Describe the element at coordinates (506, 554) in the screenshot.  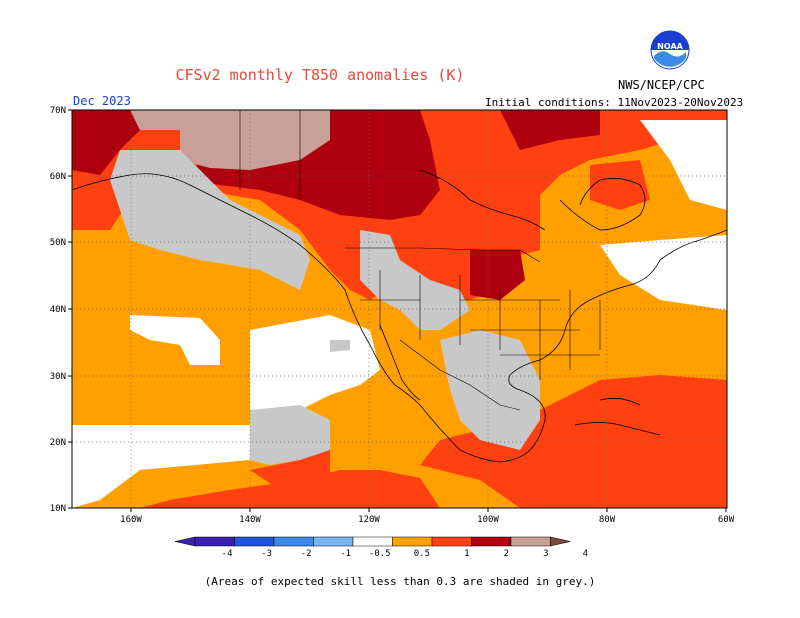
I see `legend-label: 2` at that location.